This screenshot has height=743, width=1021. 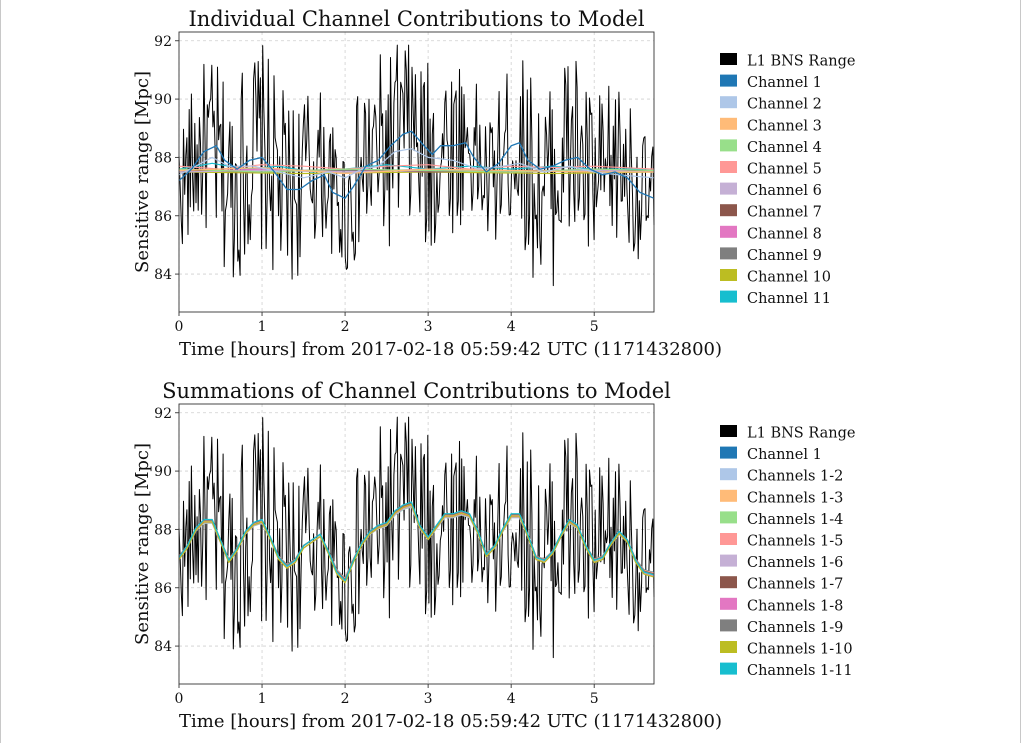 What do you see at coordinates (789, 299) in the screenshot?
I see `legend-label: Channel 11` at bounding box center [789, 299].